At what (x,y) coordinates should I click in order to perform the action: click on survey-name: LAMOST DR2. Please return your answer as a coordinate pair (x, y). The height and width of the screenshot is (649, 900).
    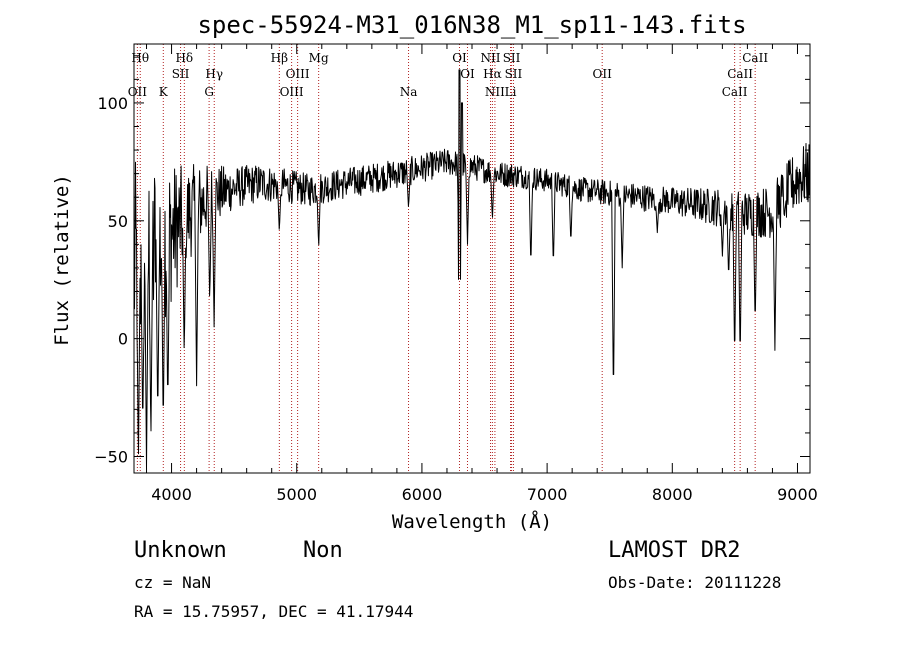
    Looking at the image, I should click on (674, 550).